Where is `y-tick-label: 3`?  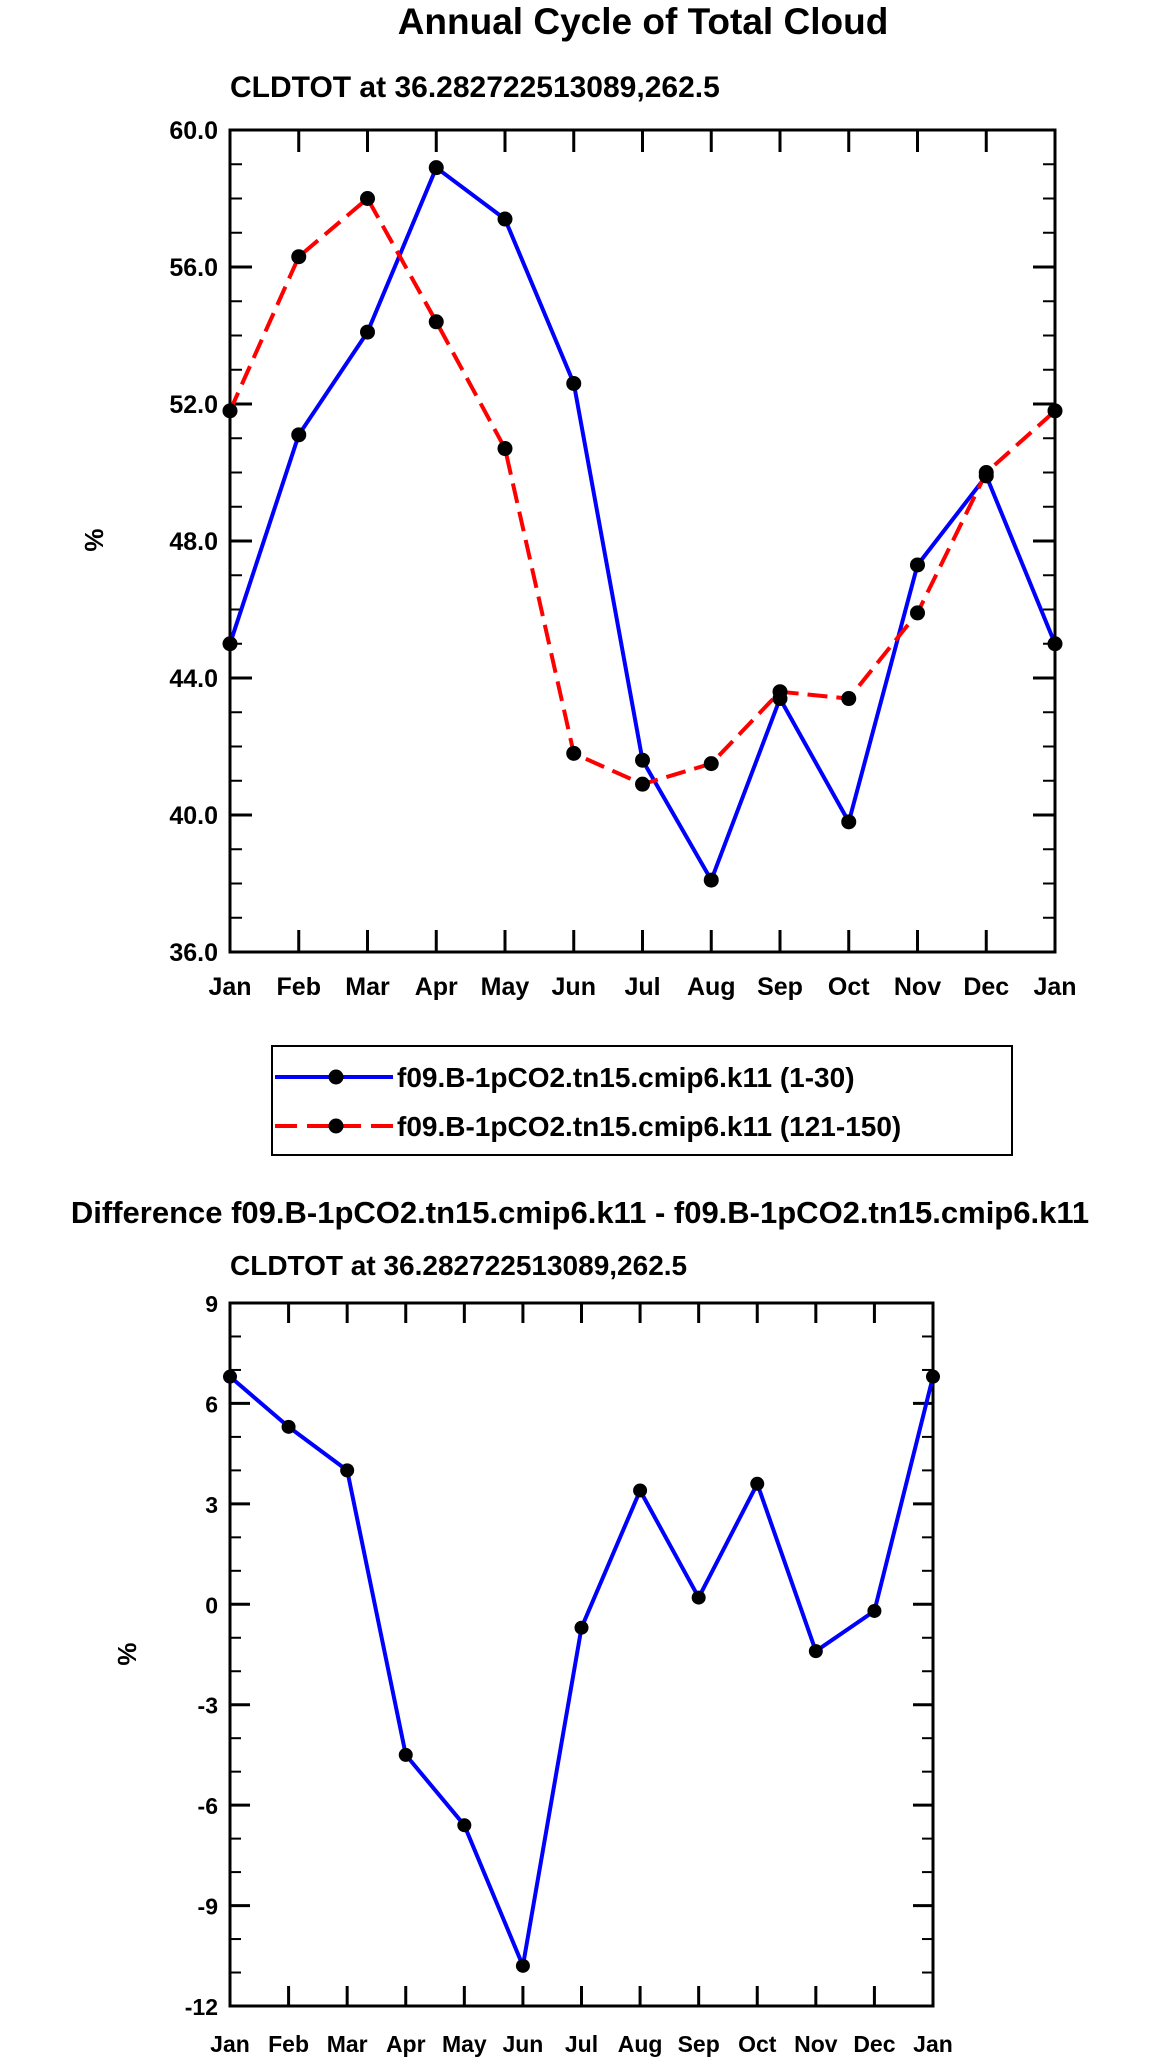 y-tick-label: 3 is located at coordinates (211, 1505).